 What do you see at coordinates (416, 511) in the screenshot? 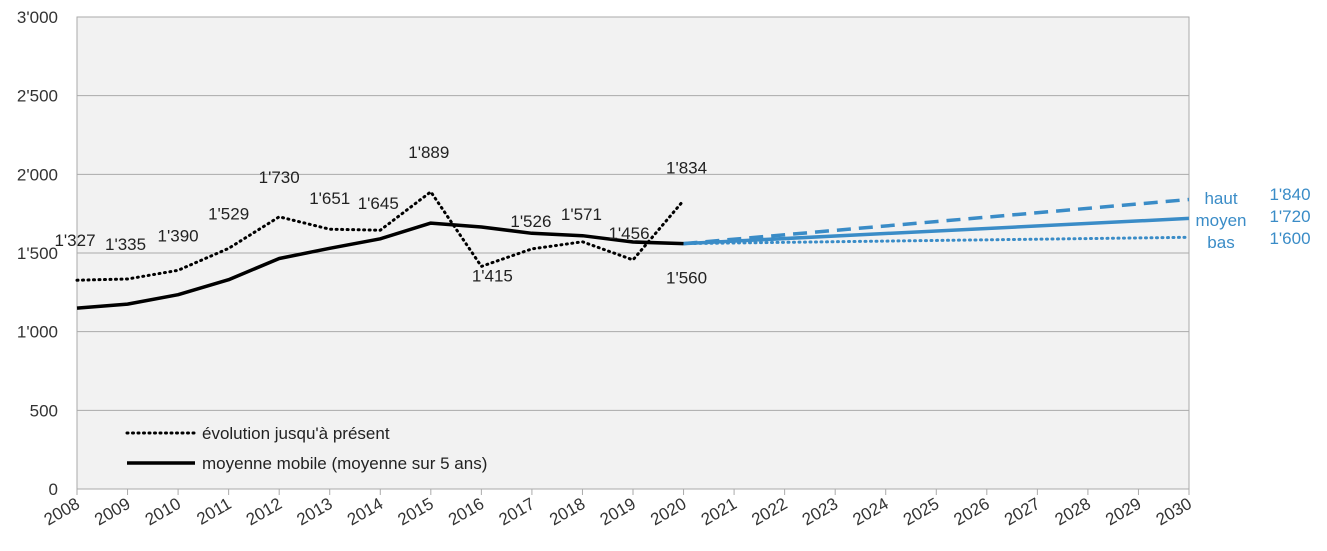
I see `x-tick-label: 2015` at bounding box center [416, 511].